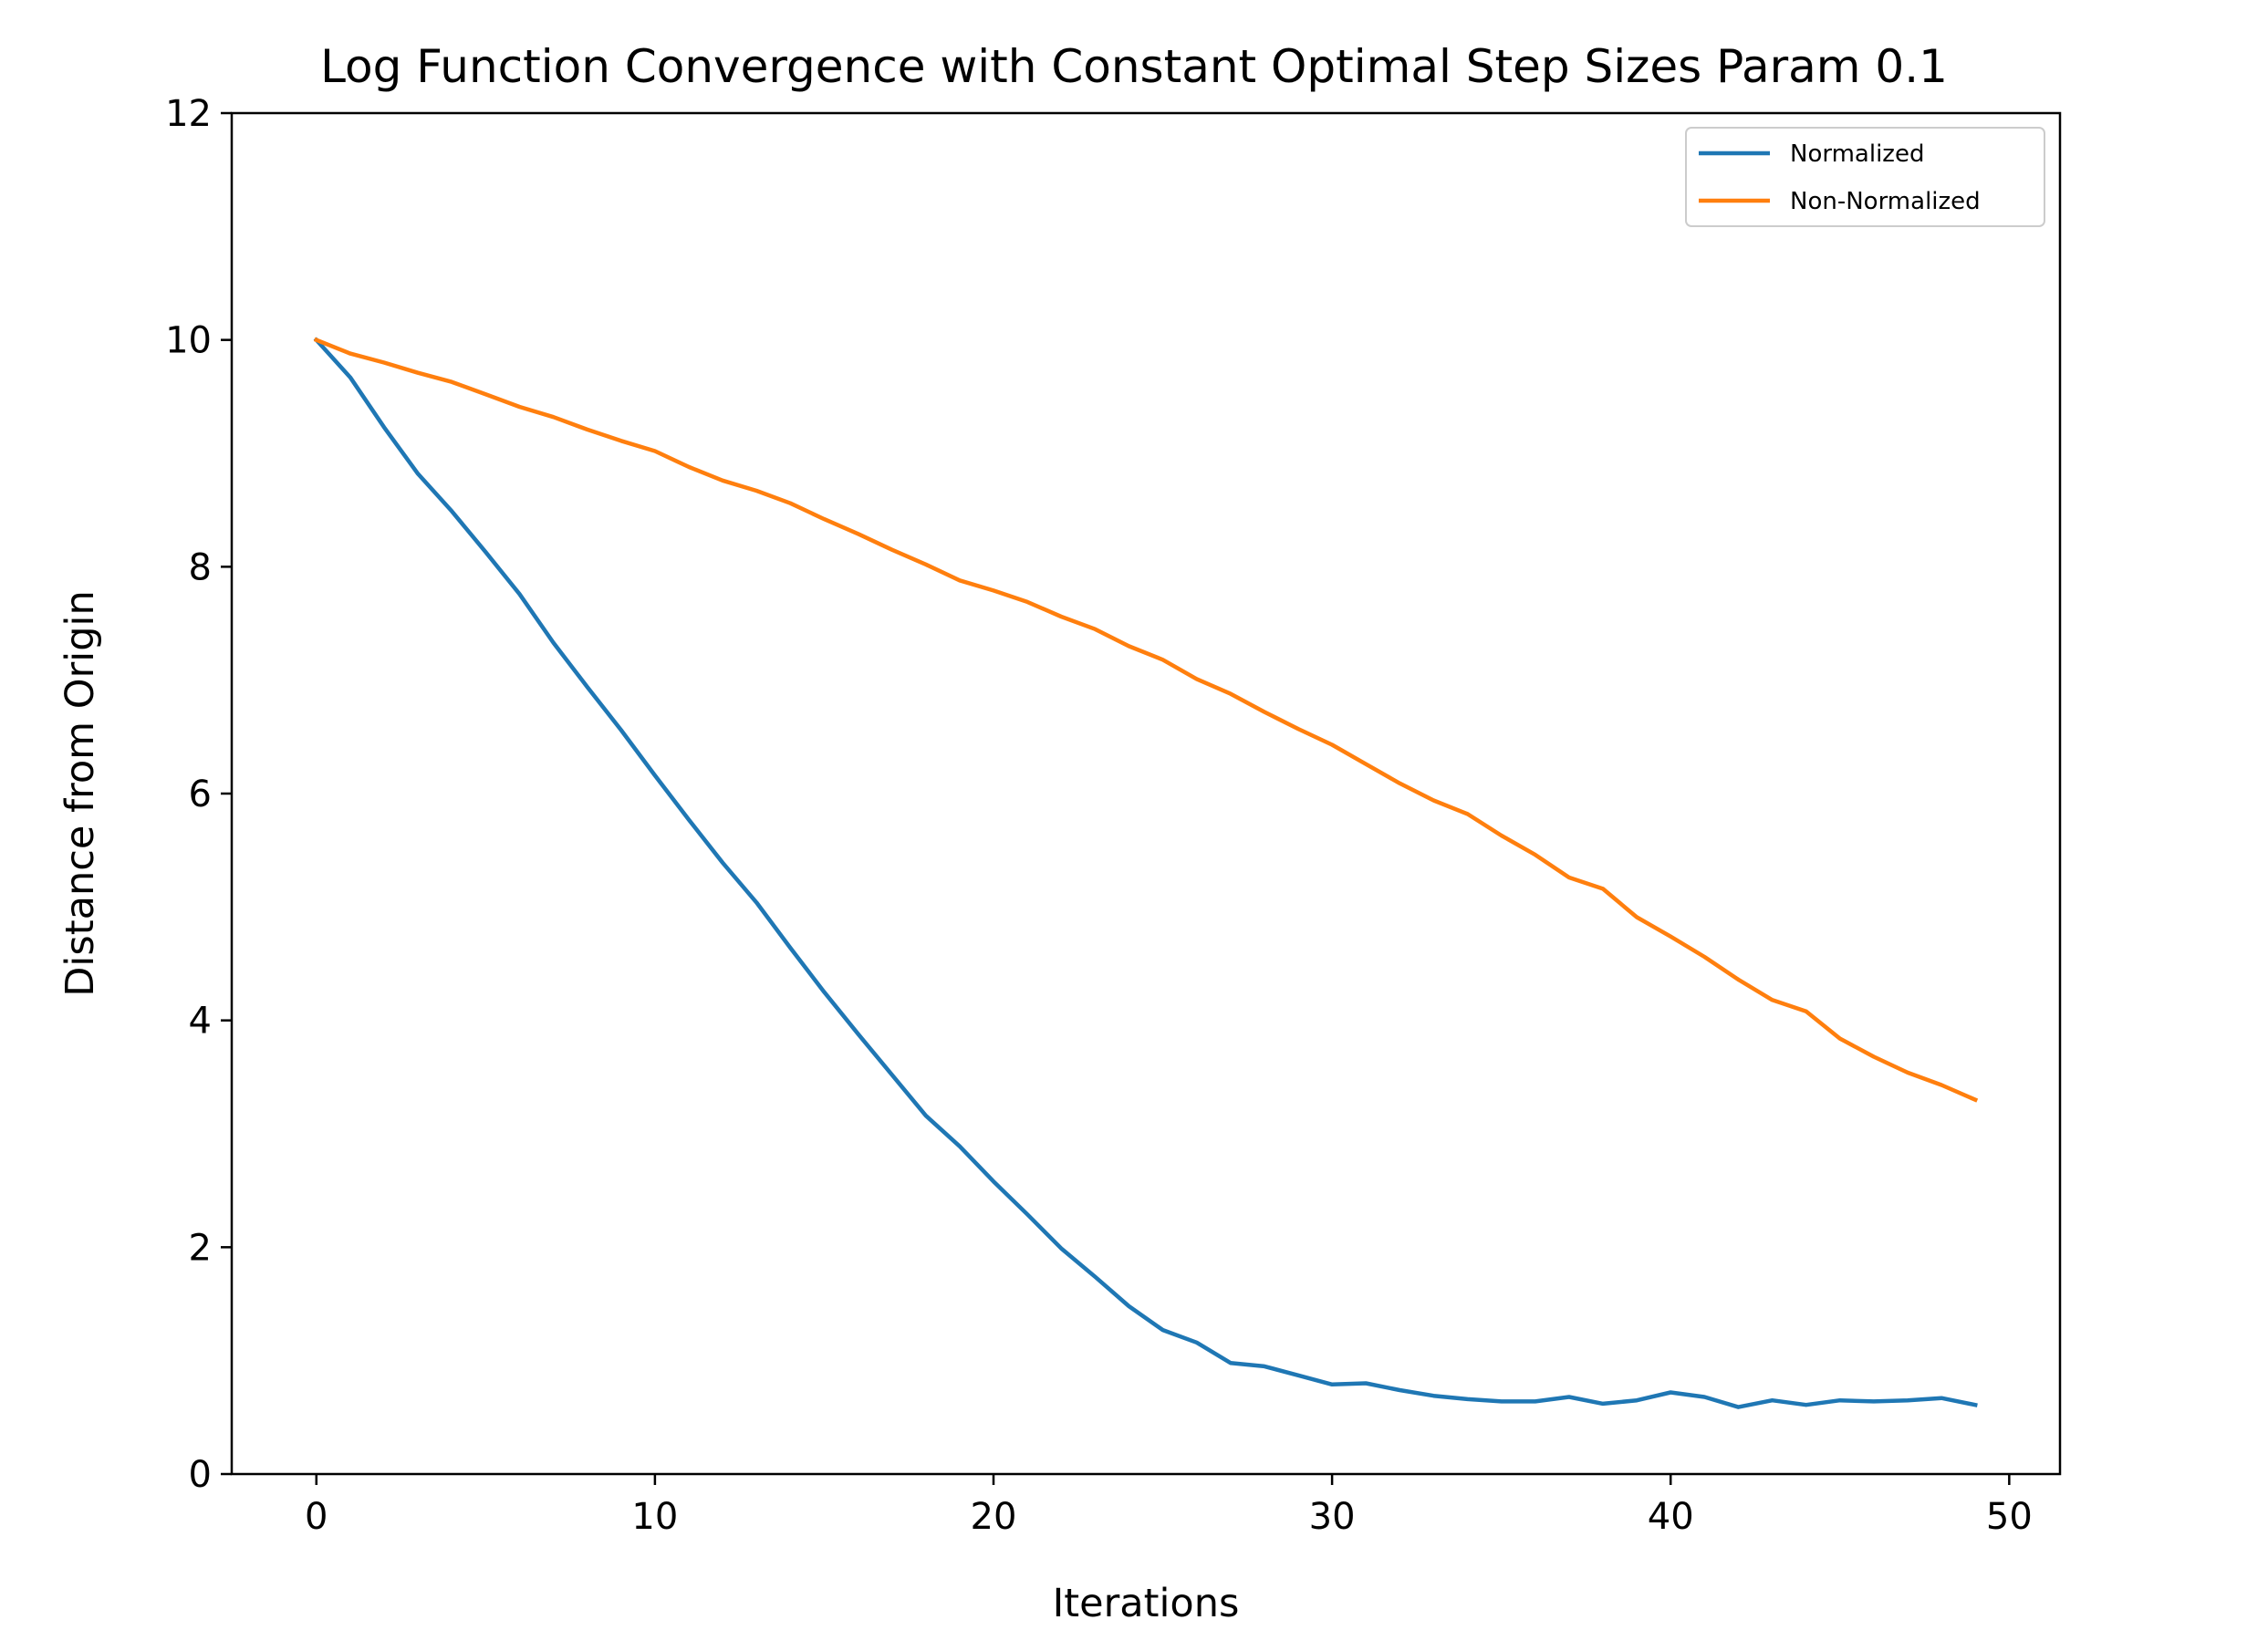 This screenshot has height=1651, width=2268. What do you see at coordinates (1146, 1603) in the screenshot?
I see `x-axis-label: Iterations` at bounding box center [1146, 1603].